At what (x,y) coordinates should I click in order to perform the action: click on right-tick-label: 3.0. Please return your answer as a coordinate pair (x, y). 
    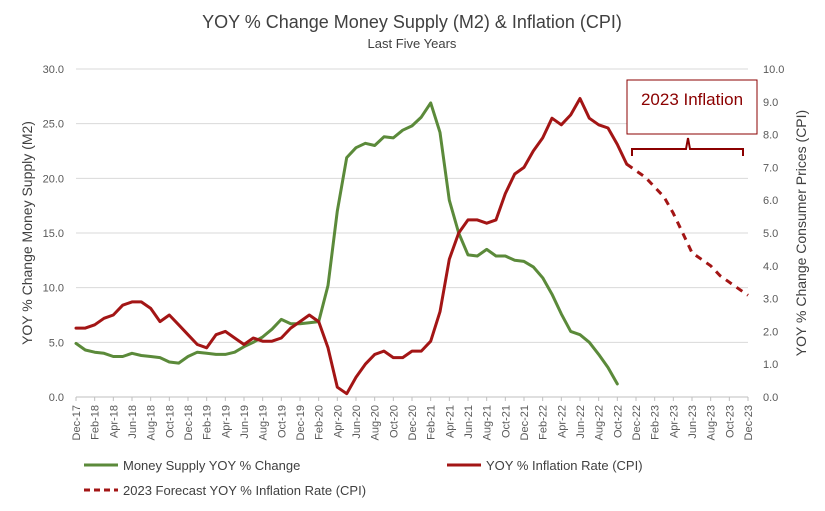
    Looking at the image, I should click on (770, 300).